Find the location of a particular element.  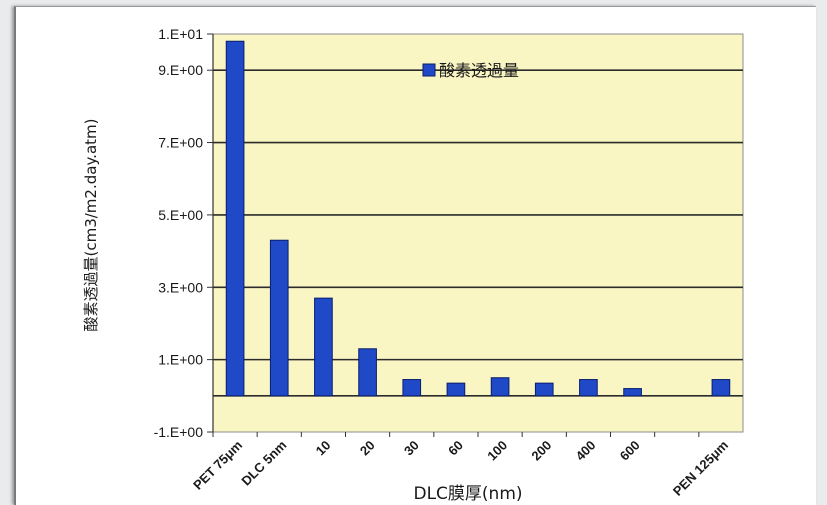

x-tick-label: DLC 5nm is located at coordinates (263, 463).